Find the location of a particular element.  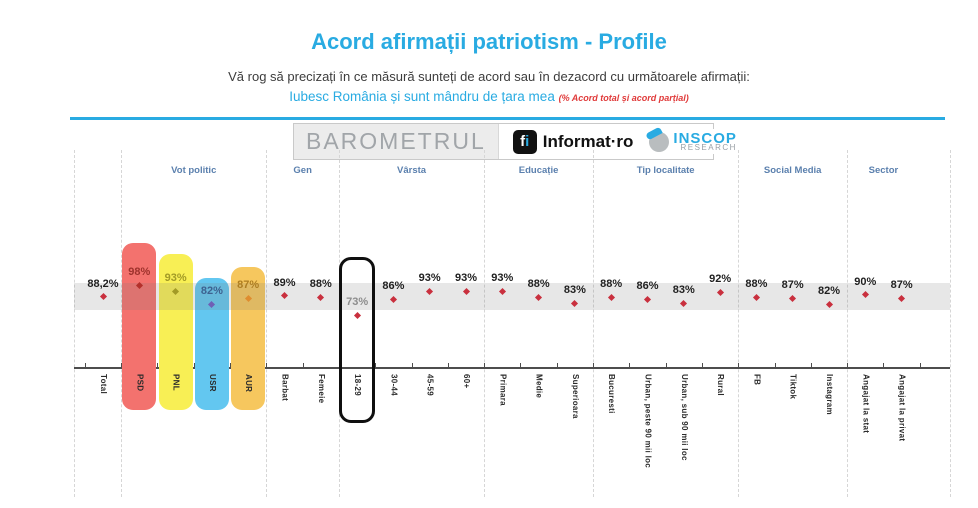

x-axis-line is located at coordinates (512, 368).